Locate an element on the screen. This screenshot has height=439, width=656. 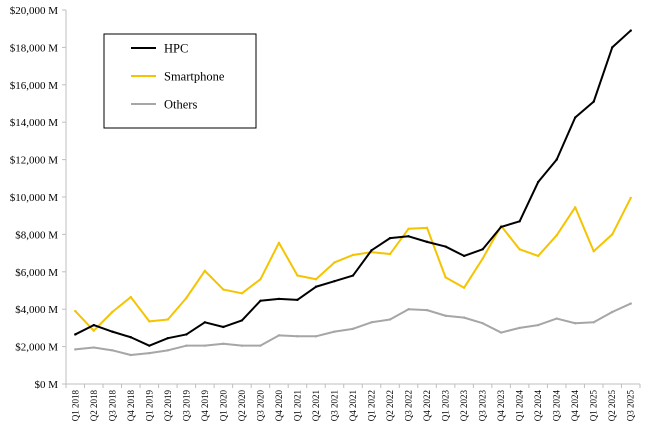
x-tick-label: Q1 2025 is located at coordinates (594, 406).